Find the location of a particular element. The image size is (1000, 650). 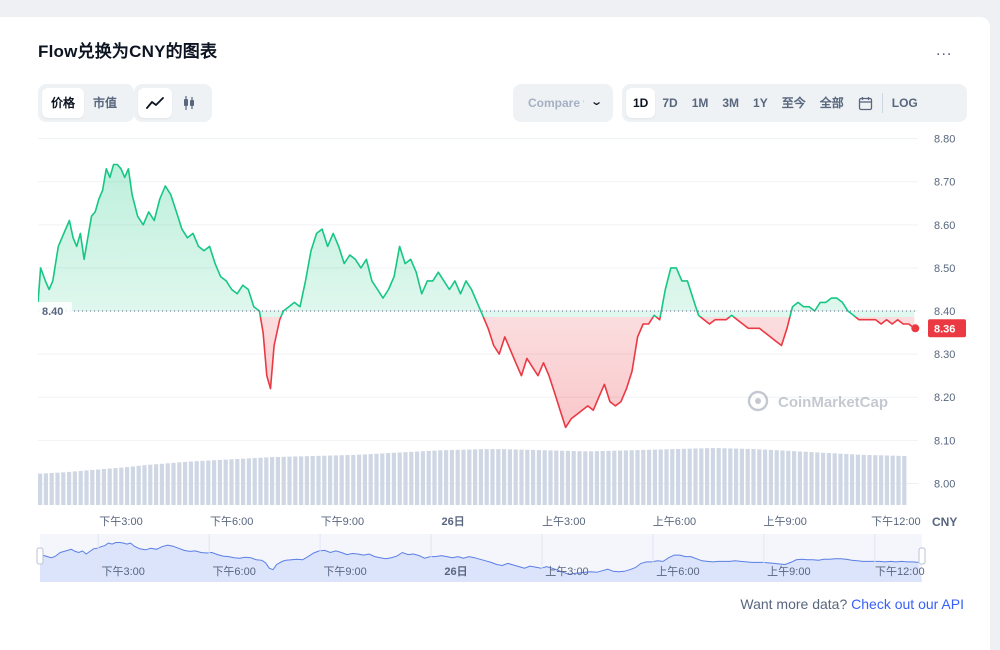

tab-market-cap: 市值 is located at coordinates (105, 103).